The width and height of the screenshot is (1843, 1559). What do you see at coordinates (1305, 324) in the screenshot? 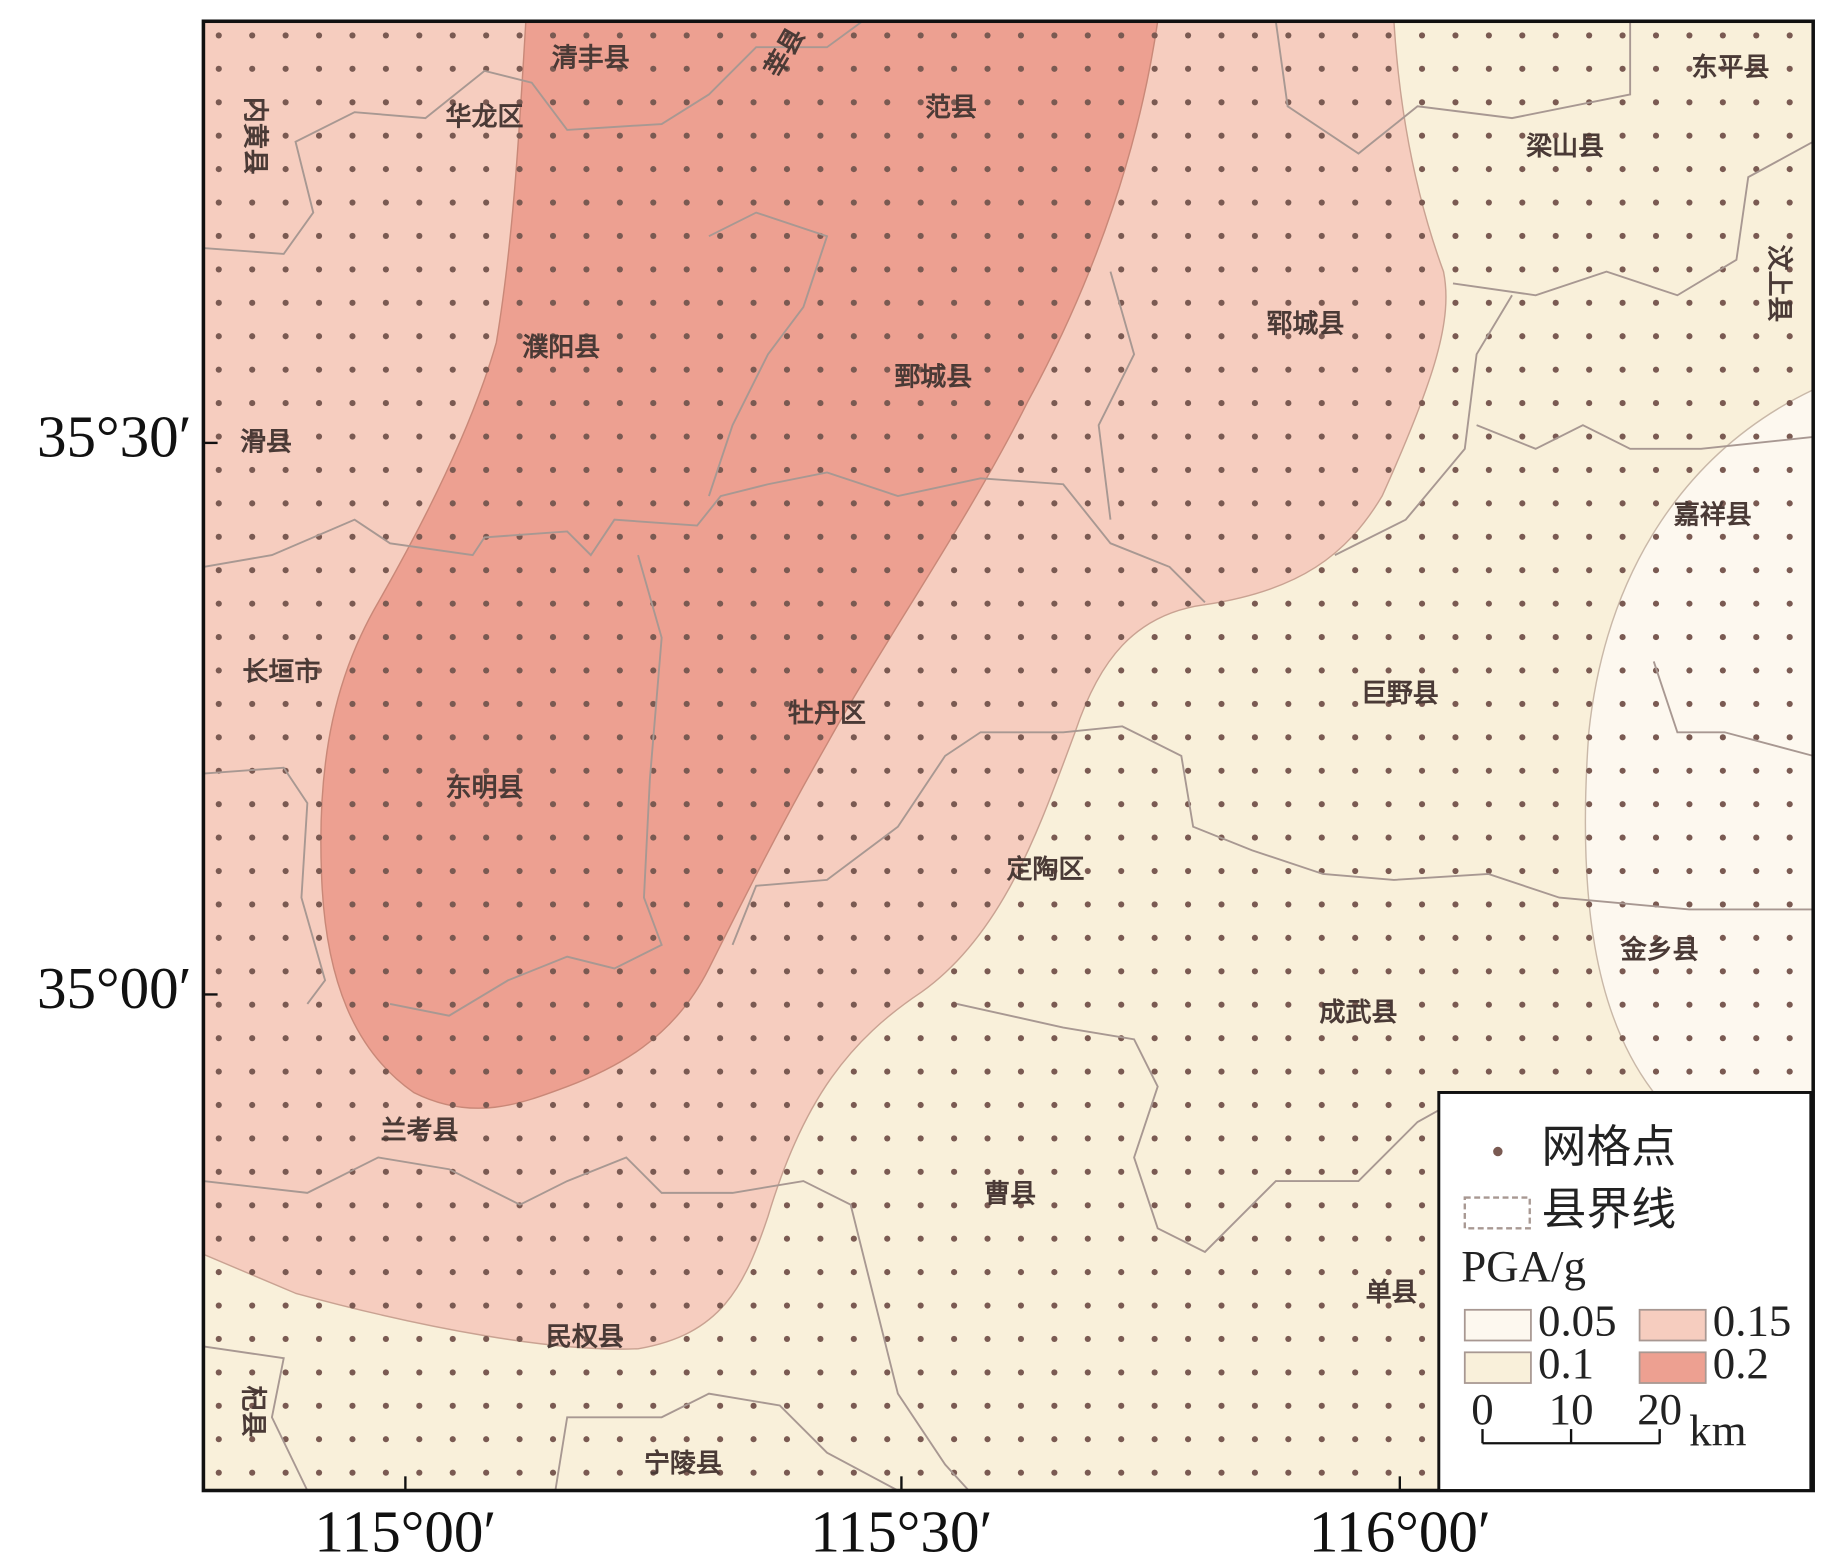
I see `region-label: 郓城县` at bounding box center [1305, 324].